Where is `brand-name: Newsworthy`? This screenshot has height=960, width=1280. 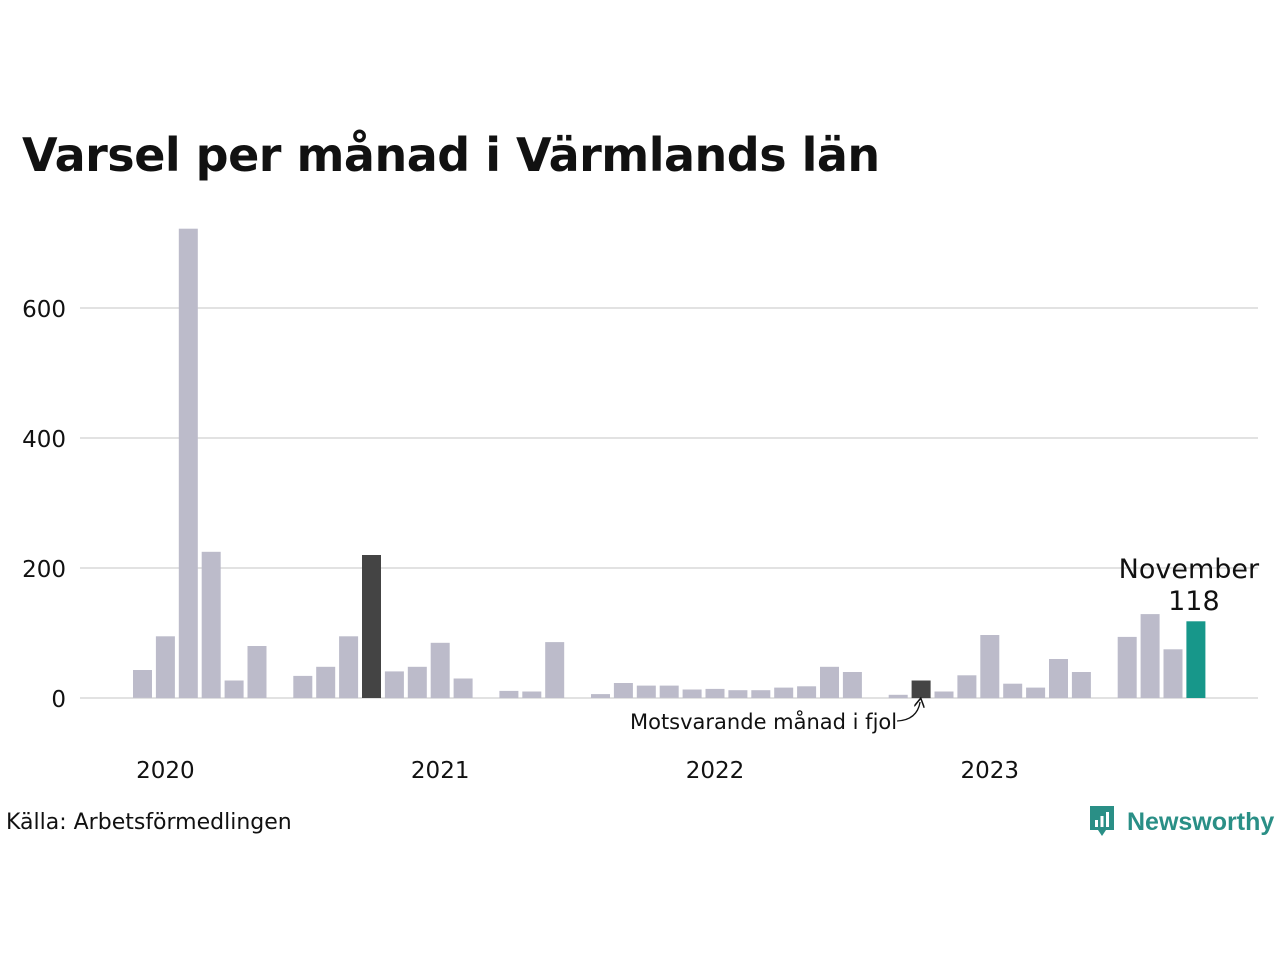 brand-name: Newsworthy is located at coordinates (1201, 821).